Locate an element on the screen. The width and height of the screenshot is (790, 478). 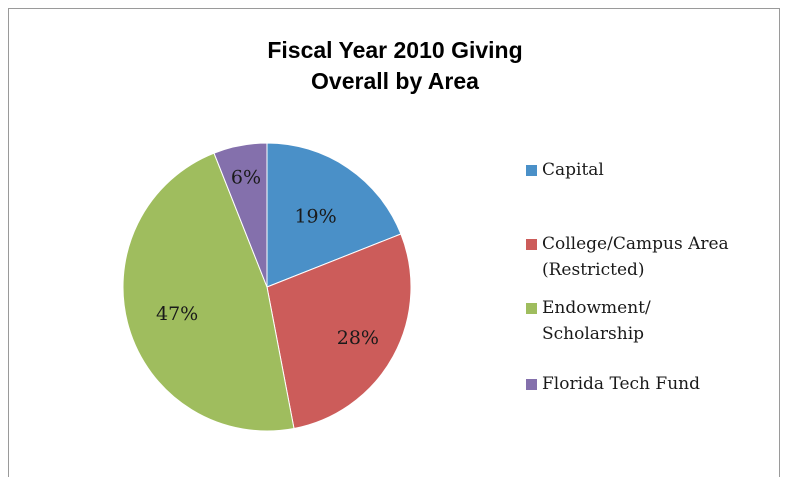
data-label-endowment: 47% is located at coordinates (177, 314).